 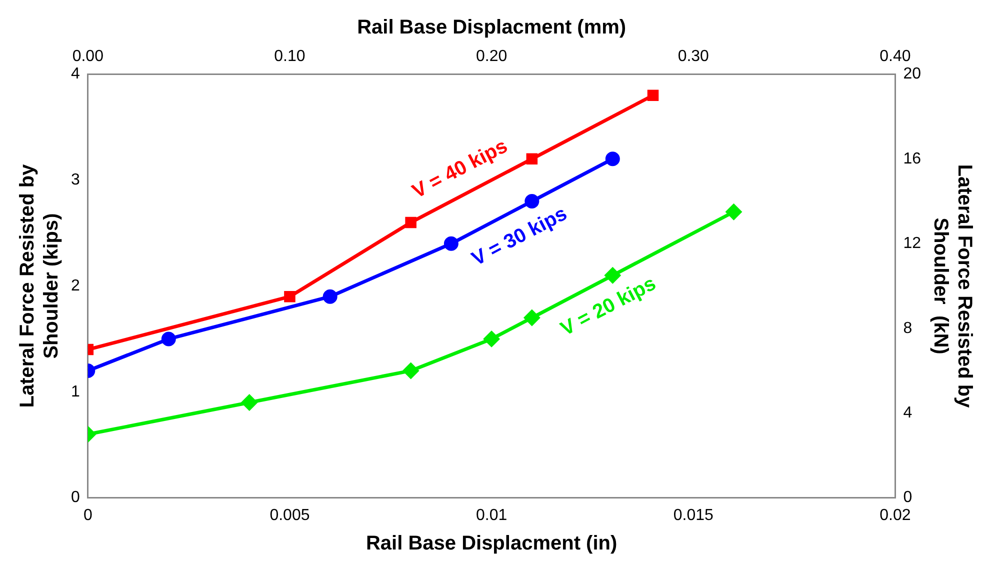 What do you see at coordinates (907, 328) in the screenshot?
I see `y2-tick-label: 8` at bounding box center [907, 328].